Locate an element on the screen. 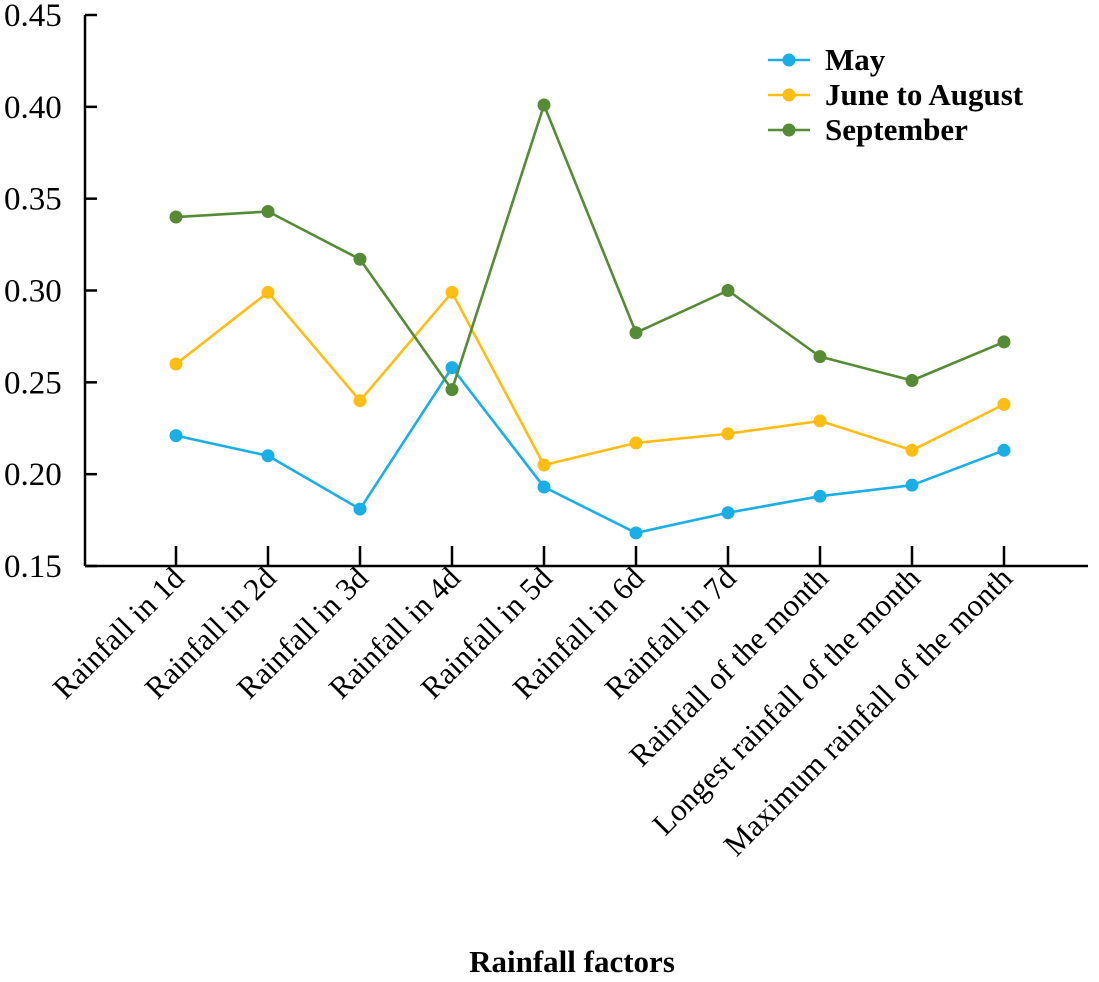  y-tick-label: 0.15 is located at coordinates (33, 567).